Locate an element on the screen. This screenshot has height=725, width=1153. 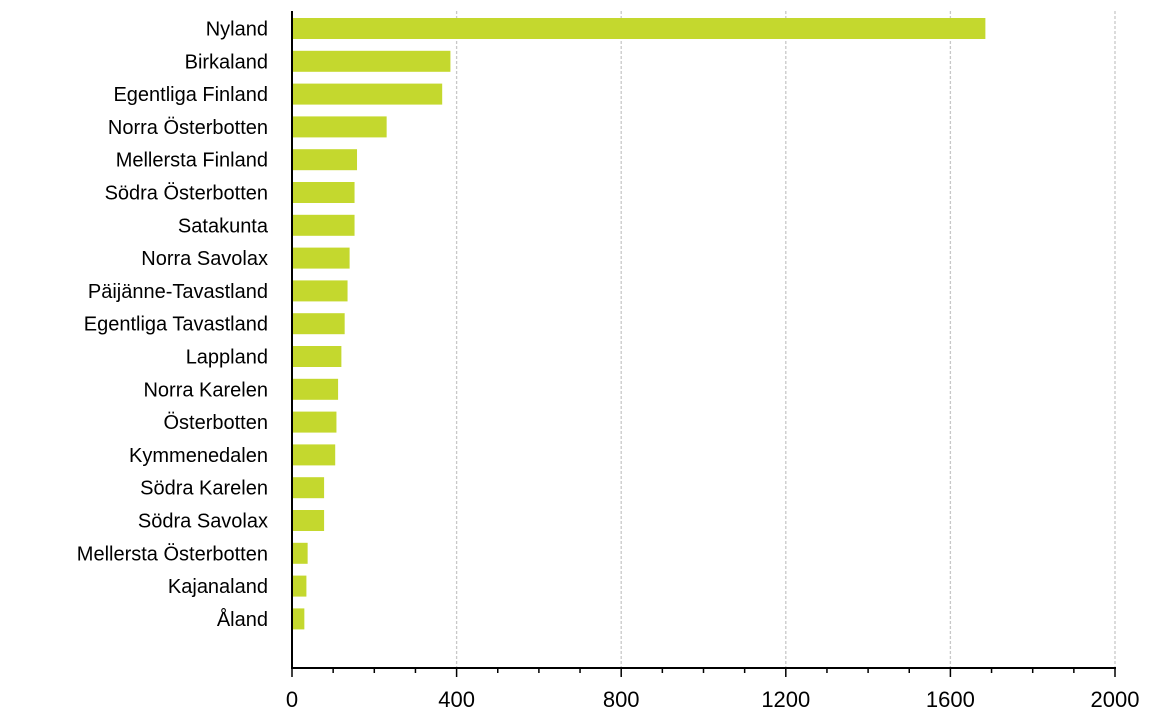
category-label: Egentliga Finland is located at coordinates (190, 95).